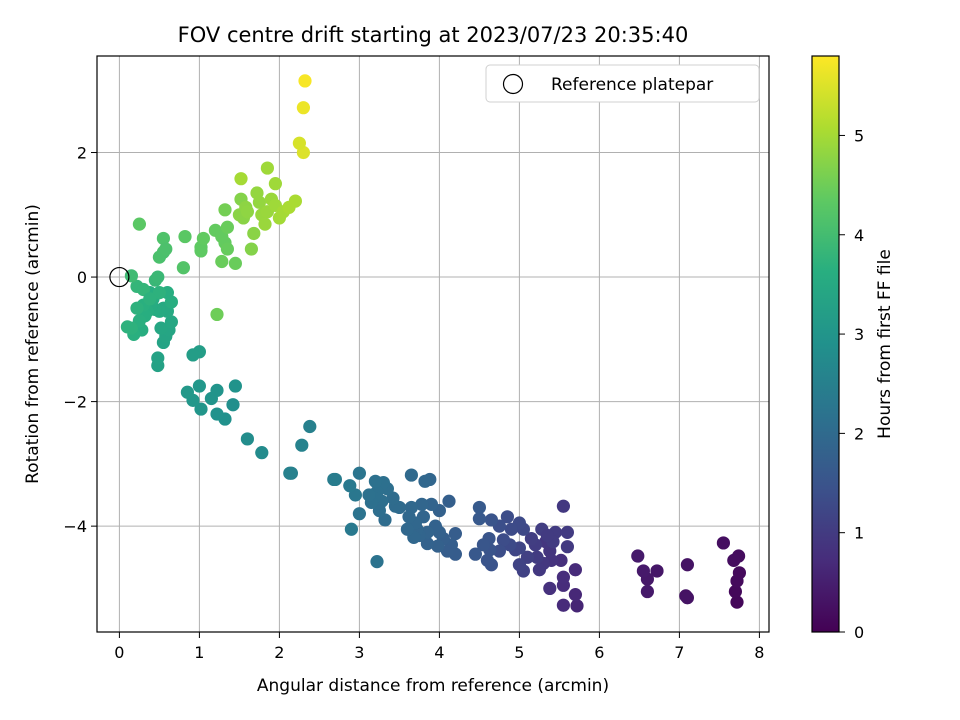 Image resolution: width=960 pixels, height=720 pixels. I want to click on colorbar-tick-label: 0, so click(859, 632).